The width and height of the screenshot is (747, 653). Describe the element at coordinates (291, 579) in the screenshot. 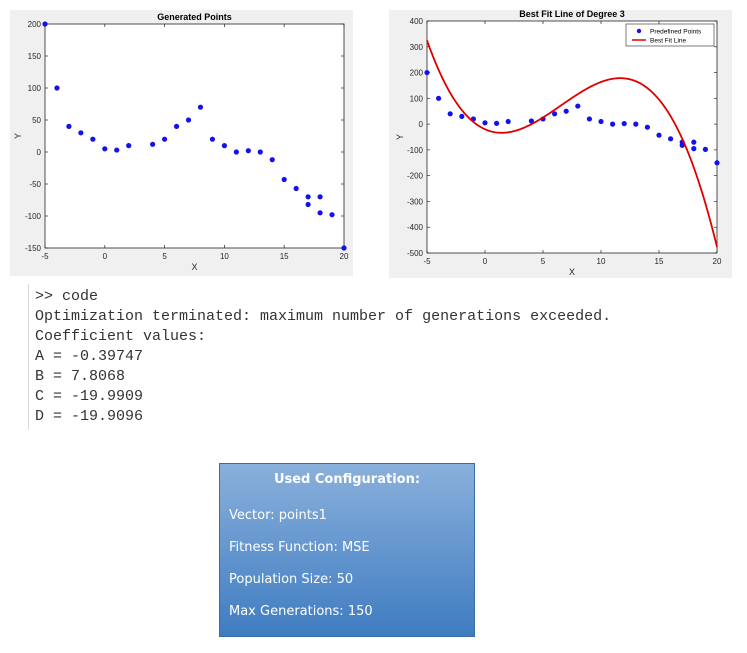

I see `config-population-size: Population Size: 50` at that location.